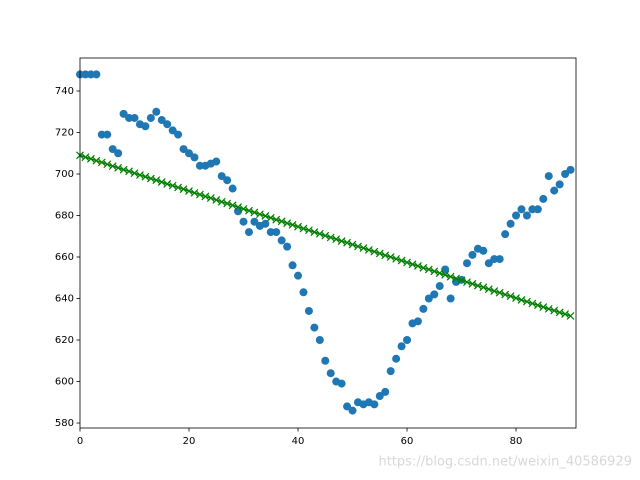 This screenshot has height=480, width=640. What do you see at coordinates (516, 441) in the screenshot?
I see `x-tick-label: 80` at bounding box center [516, 441].